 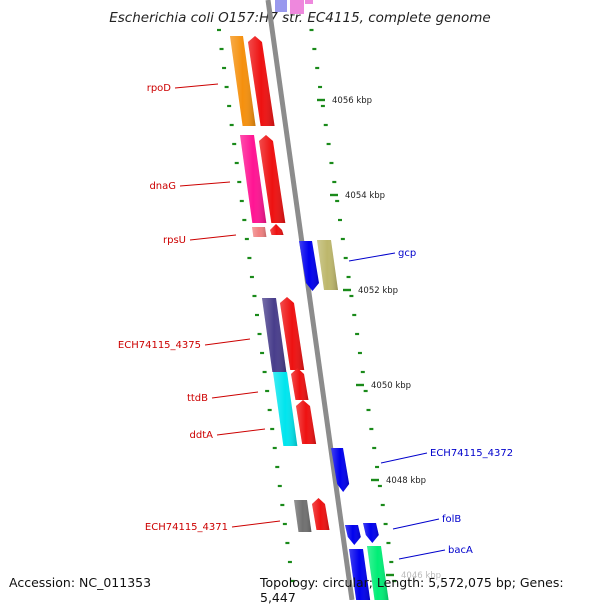 What do you see at coordinates (321, 514) in the screenshot?
I see `gene-ECH74115_4371-cds-shade` at bounding box center [321, 514].